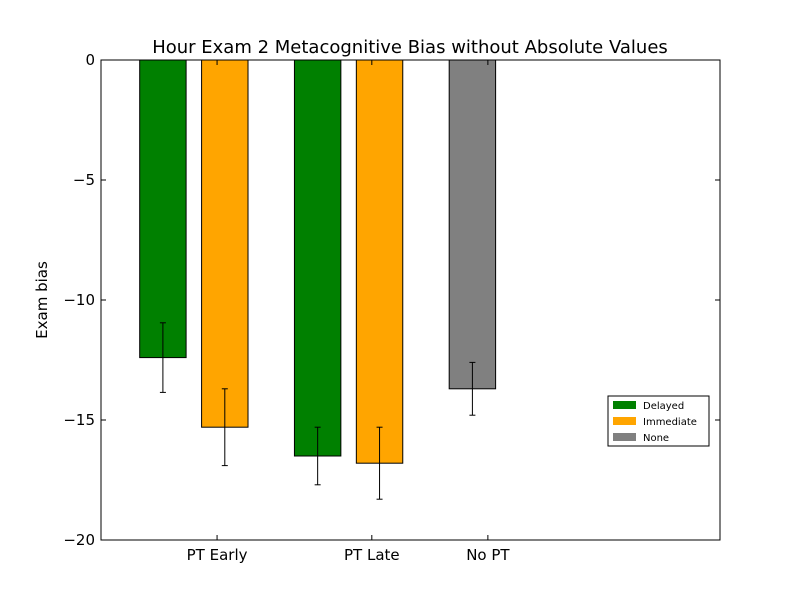 Image resolution: width=800 pixels, height=604 pixels. What do you see at coordinates (670, 422) in the screenshot?
I see `legend-label-immediate: Immediate` at bounding box center [670, 422].